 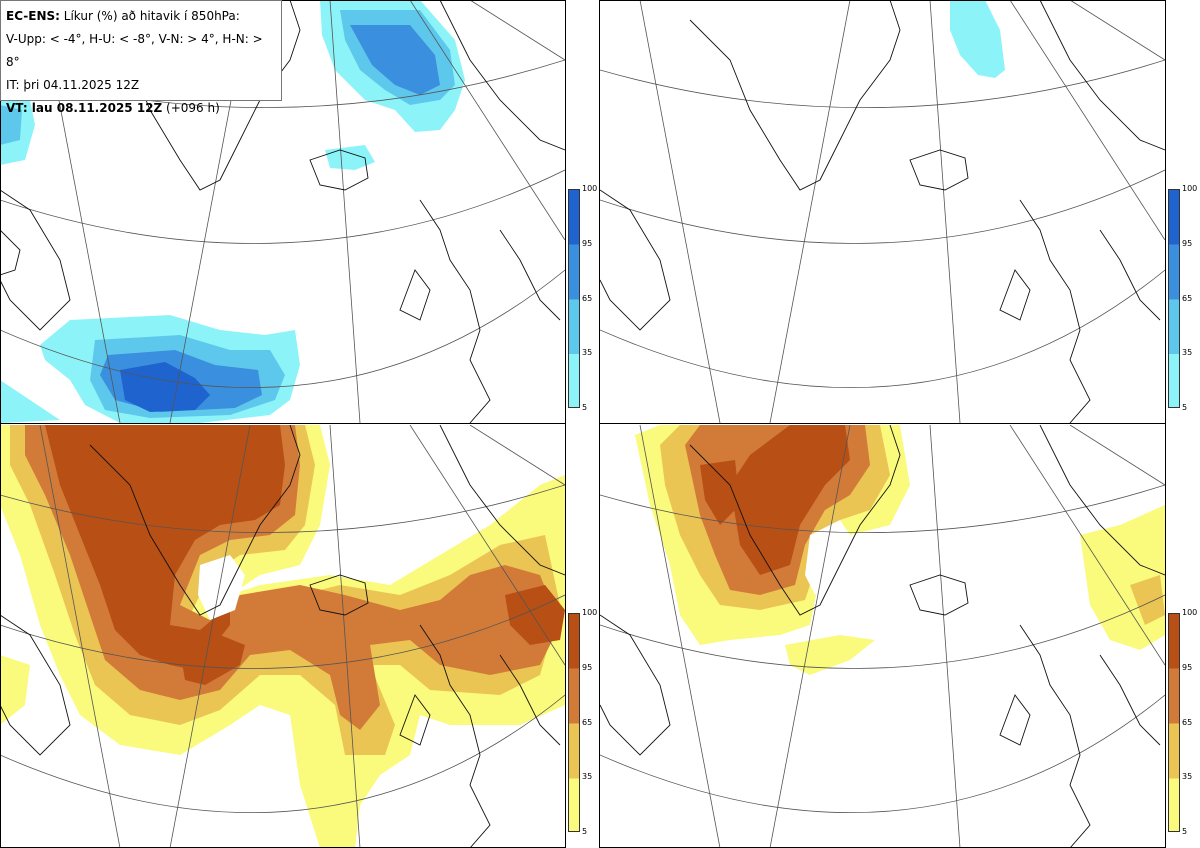 What do you see at coordinates (150, 369) in the screenshot?
I see `probability-field-atlantic` at bounding box center [150, 369].